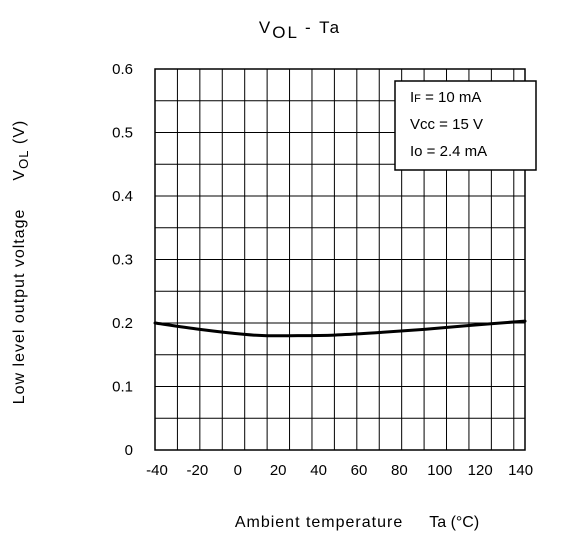  I want to click on y-tick-label: 0.5, so click(122, 133).